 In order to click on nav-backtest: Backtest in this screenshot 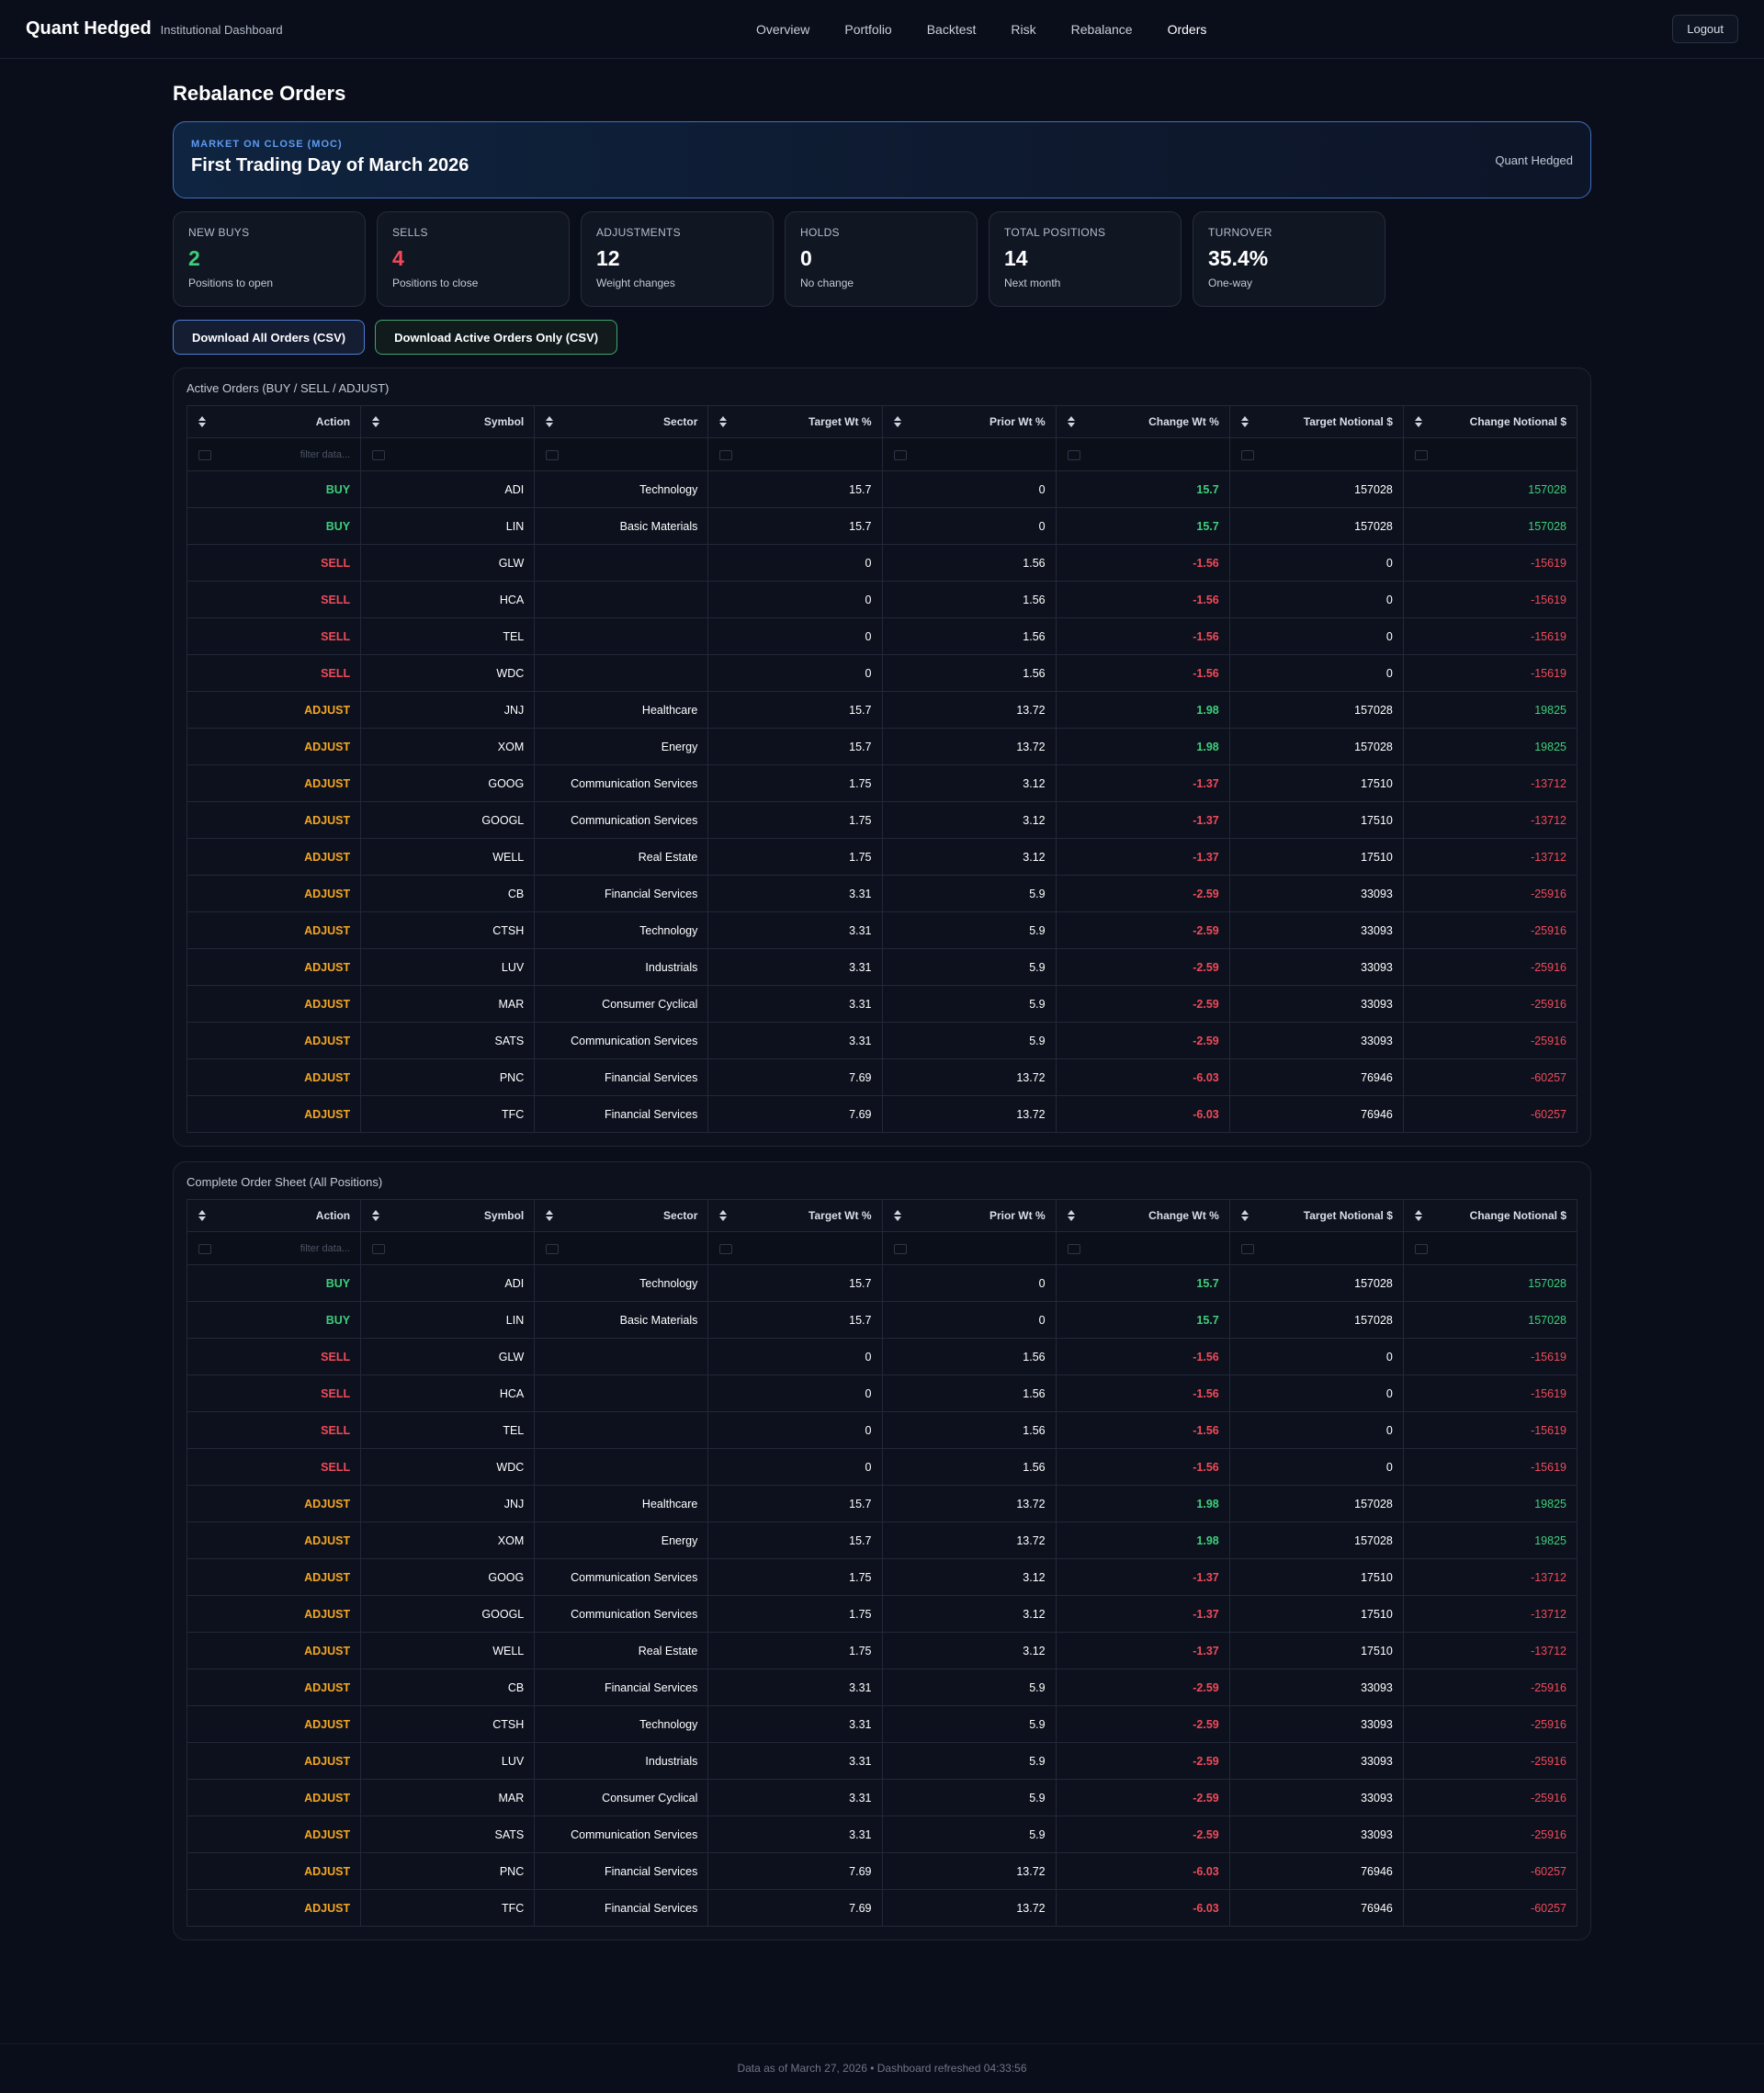, I will do `click(951, 30)`.